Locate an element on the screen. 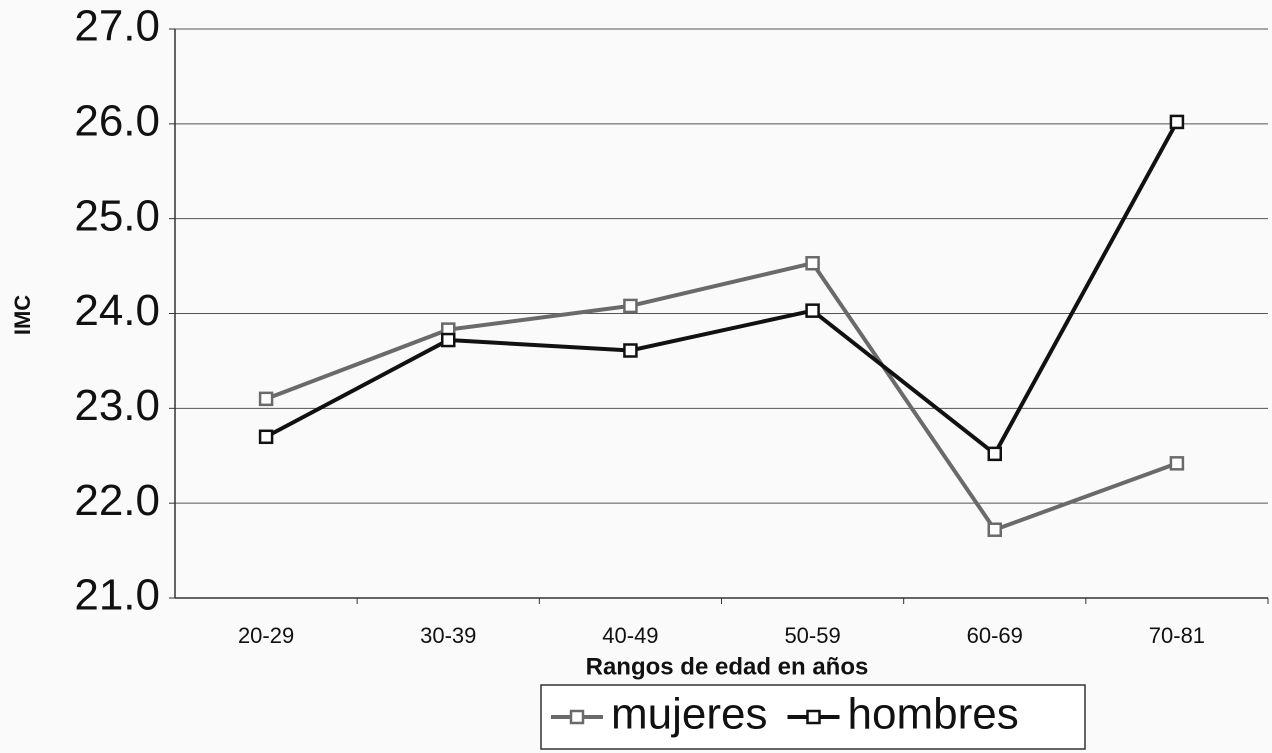  x-tick-label: 30-39 is located at coordinates (448, 635).